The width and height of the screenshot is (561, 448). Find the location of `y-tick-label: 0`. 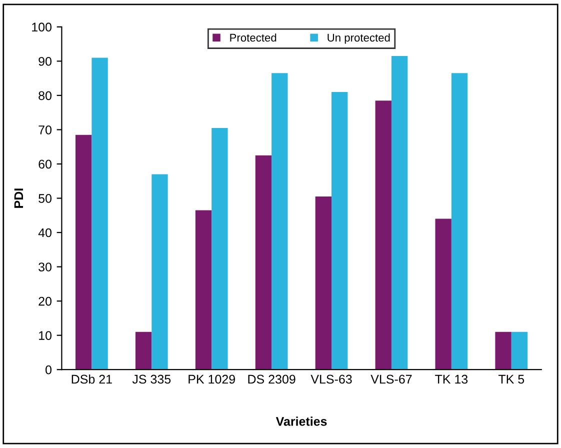

y-tick-label: 0 is located at coordinates (49, 369).